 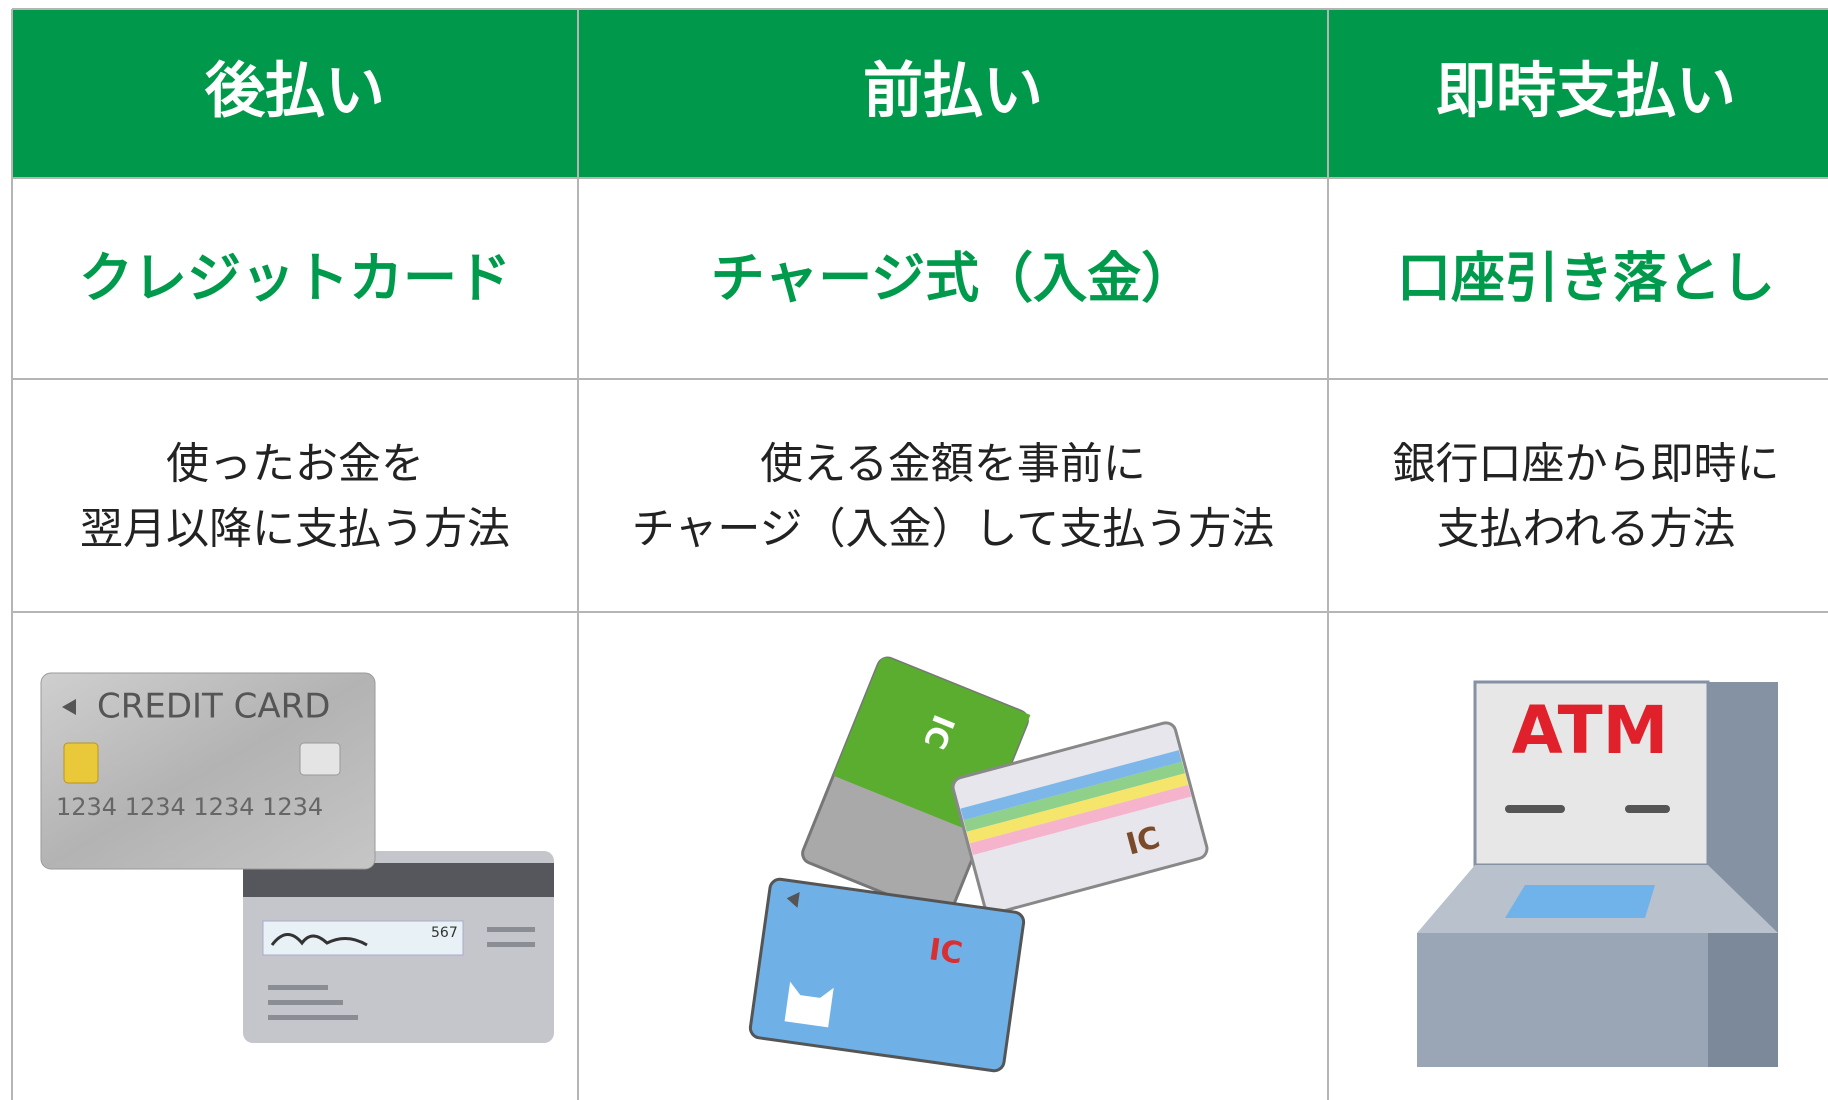 What do you see at coordinates (1080, 818) in the screenshot?
I see `ic-card-rainbow: IC` at bounding box center [1080, 818].